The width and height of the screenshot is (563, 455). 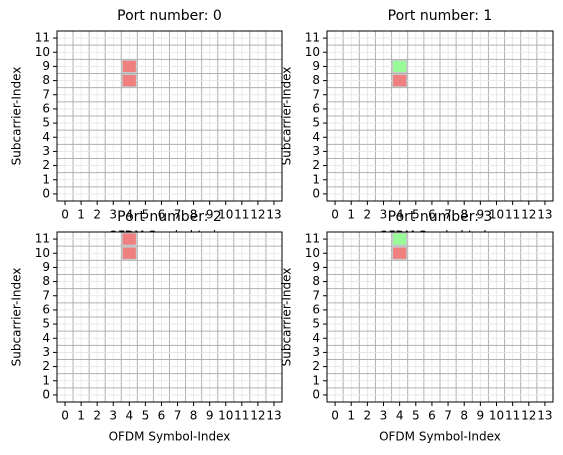 What do you see at coordinates (440, 217) in the screenshot?
I see `chart-title: Port number: 3` at bounding box center [440, 217].